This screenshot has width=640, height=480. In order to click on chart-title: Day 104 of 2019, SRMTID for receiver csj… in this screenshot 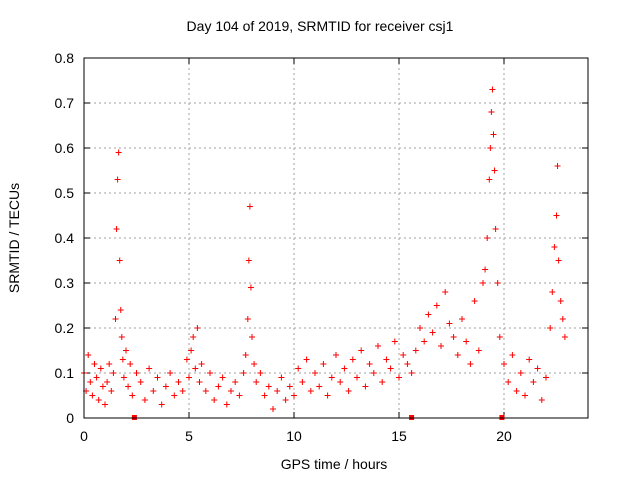, I will do `click(320, 26)`.